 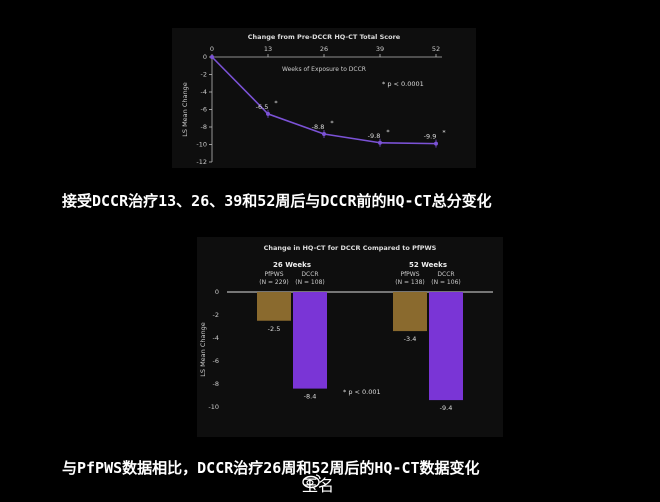 I want to click on group-label: 52 Weeks, so click(x=428, y=265).